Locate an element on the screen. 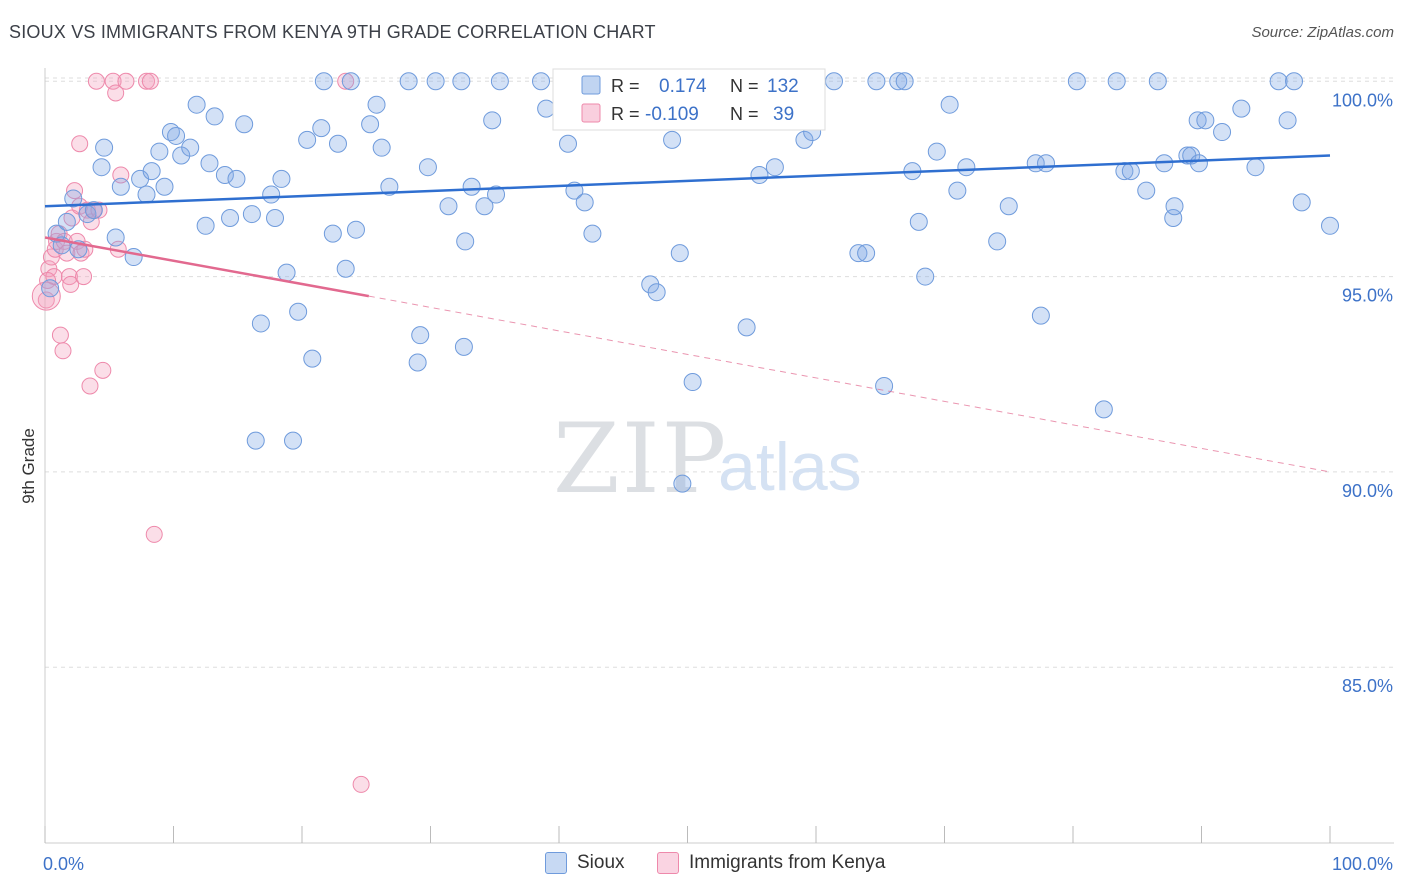  legend-n-label-kenya: N = is located at coordinates (744, 114).